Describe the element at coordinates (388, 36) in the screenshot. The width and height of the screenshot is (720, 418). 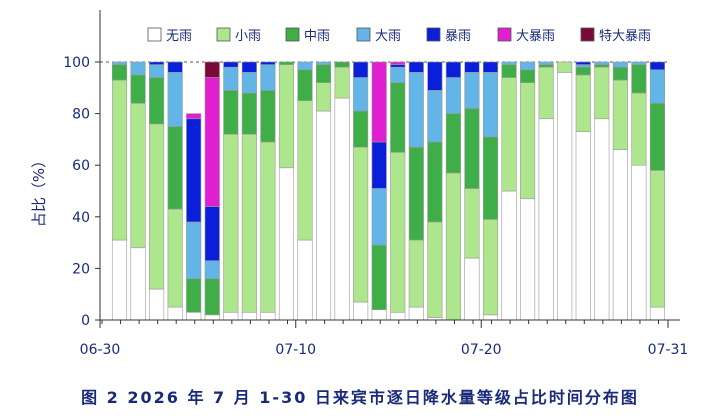
I see `legend-label-3: 大雨` at that location.